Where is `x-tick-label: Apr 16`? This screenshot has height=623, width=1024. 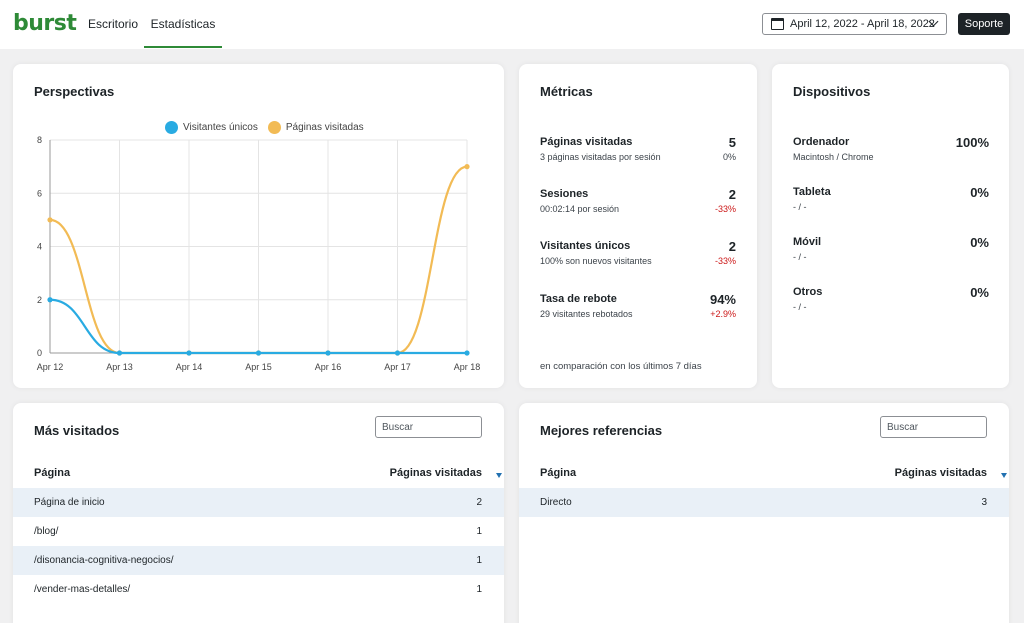 x-tick-label: Apr 16 is located at coordinates (328, 367).